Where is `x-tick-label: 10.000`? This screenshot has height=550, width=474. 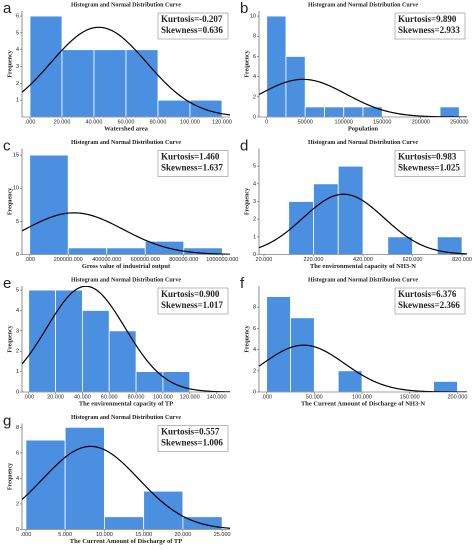 x-tick-label: 10.000 is located at coordinates (104, 535).